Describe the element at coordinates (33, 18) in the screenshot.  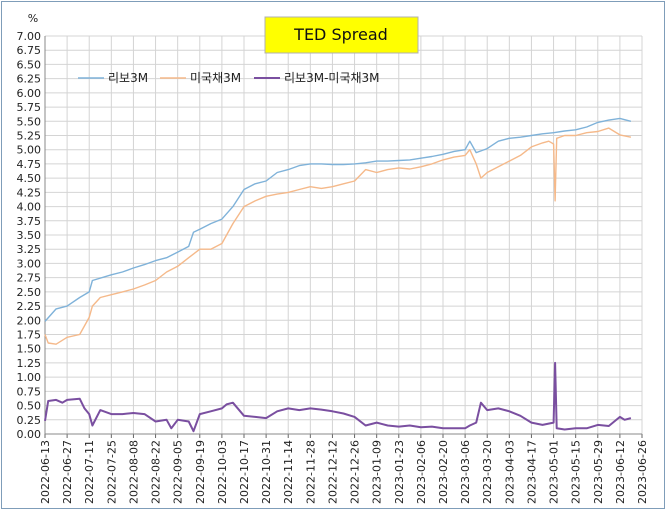
I see `y-axis-unit-label: %` at that location.